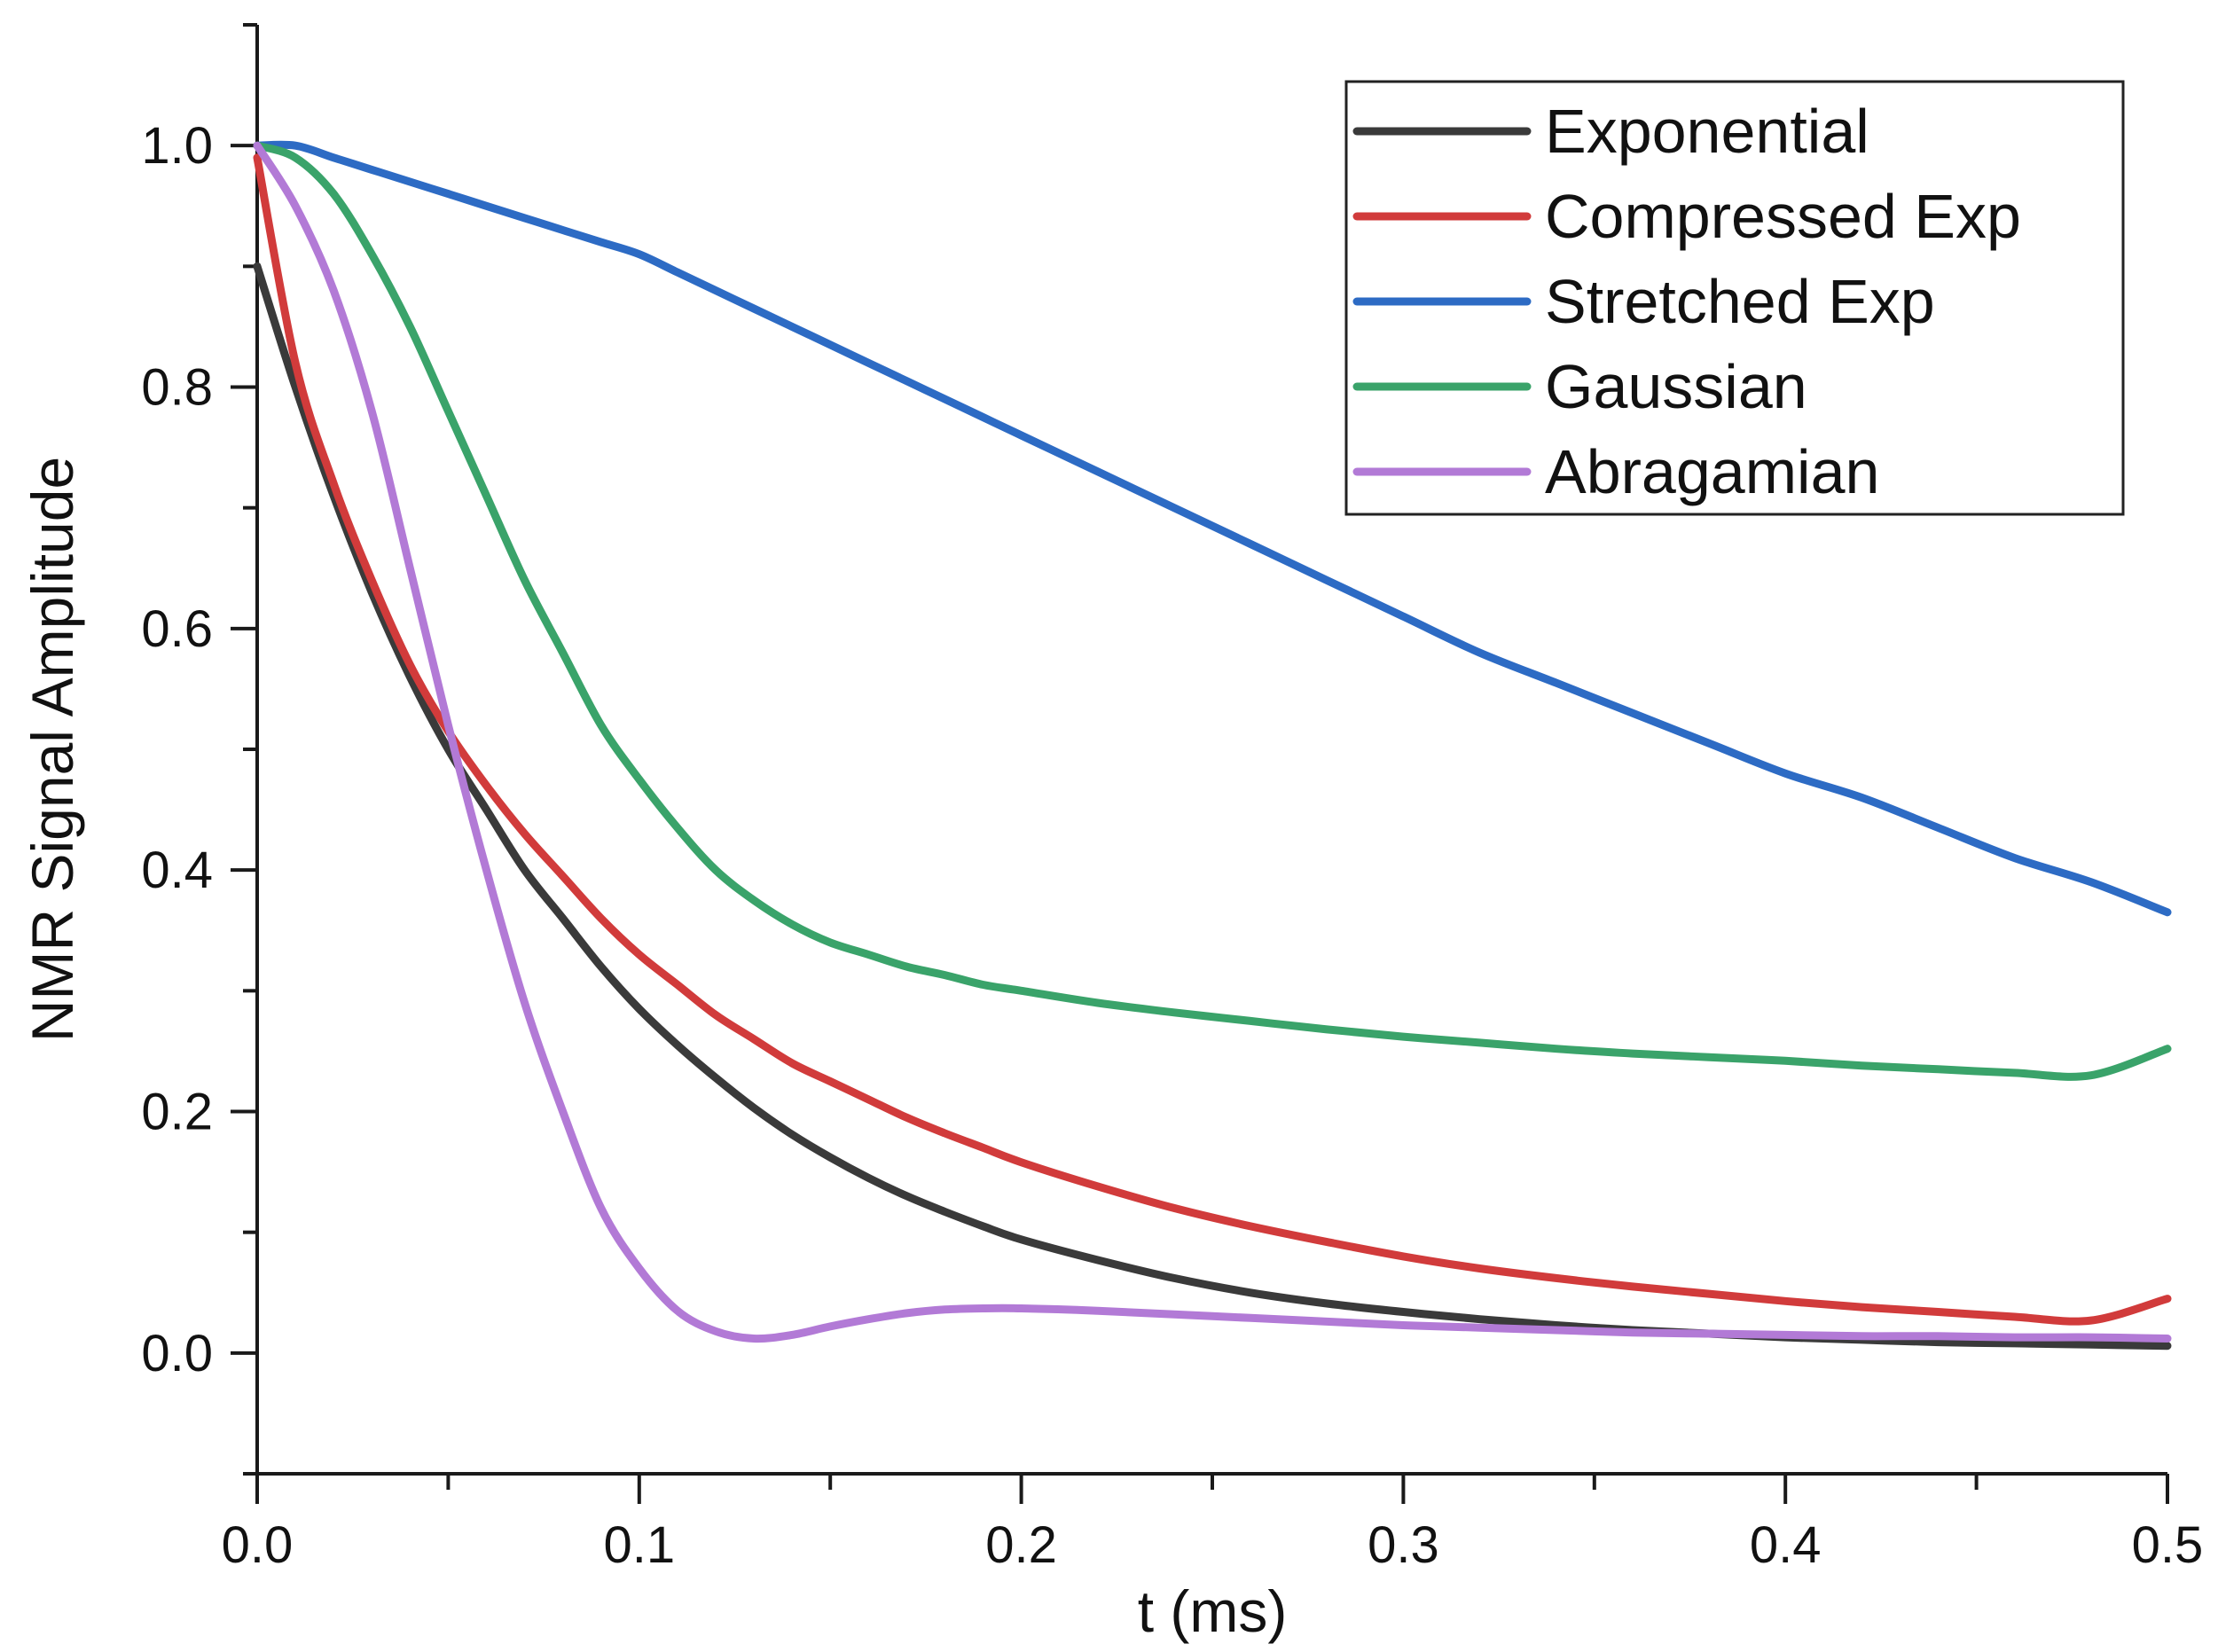 The image size is (2218, 1652). I want to click on legend-label: Stretched Exp, so click(1740, 301).